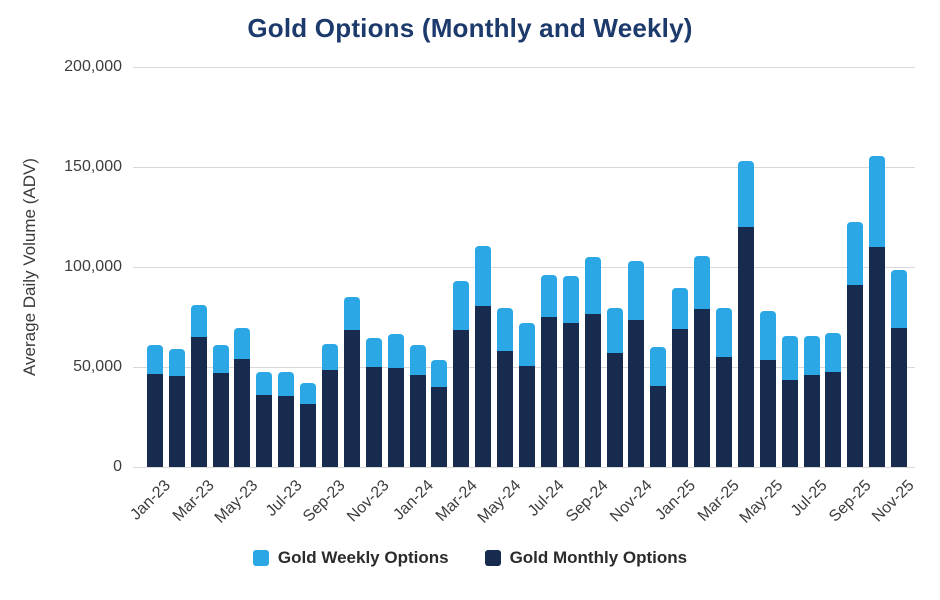 The width and height of the screenshot is (940, 600). Describe the element at coordinates (325, 501) in the screenshot. I see `x-axis-tick-label: Sep-23` at that location.